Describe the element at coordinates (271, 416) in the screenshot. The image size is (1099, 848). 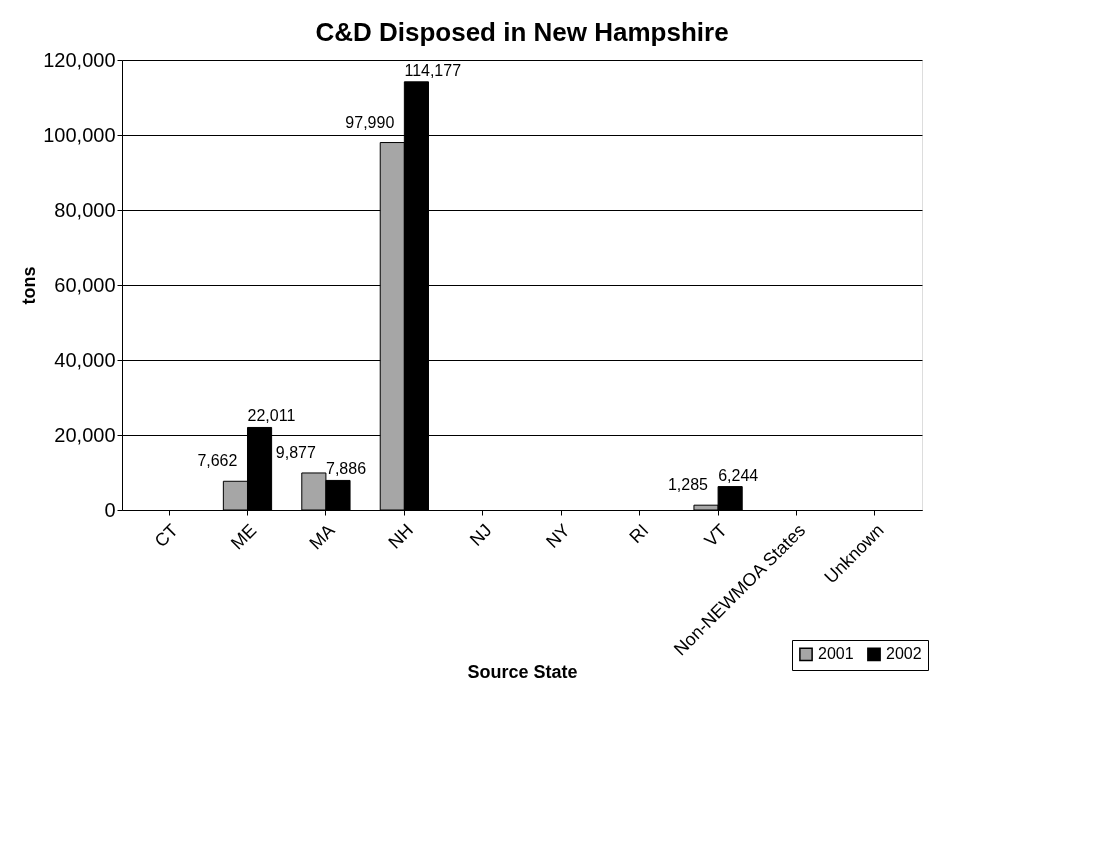
I see `data-label: 22,011` at that location.